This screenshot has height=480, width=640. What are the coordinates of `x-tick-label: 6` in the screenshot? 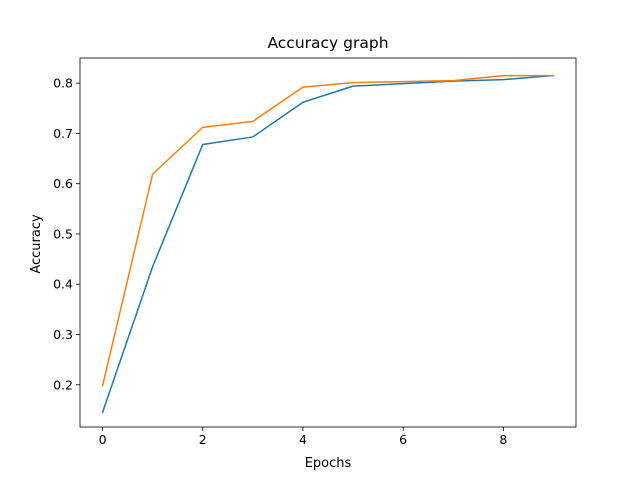 It's located at (403, 439).